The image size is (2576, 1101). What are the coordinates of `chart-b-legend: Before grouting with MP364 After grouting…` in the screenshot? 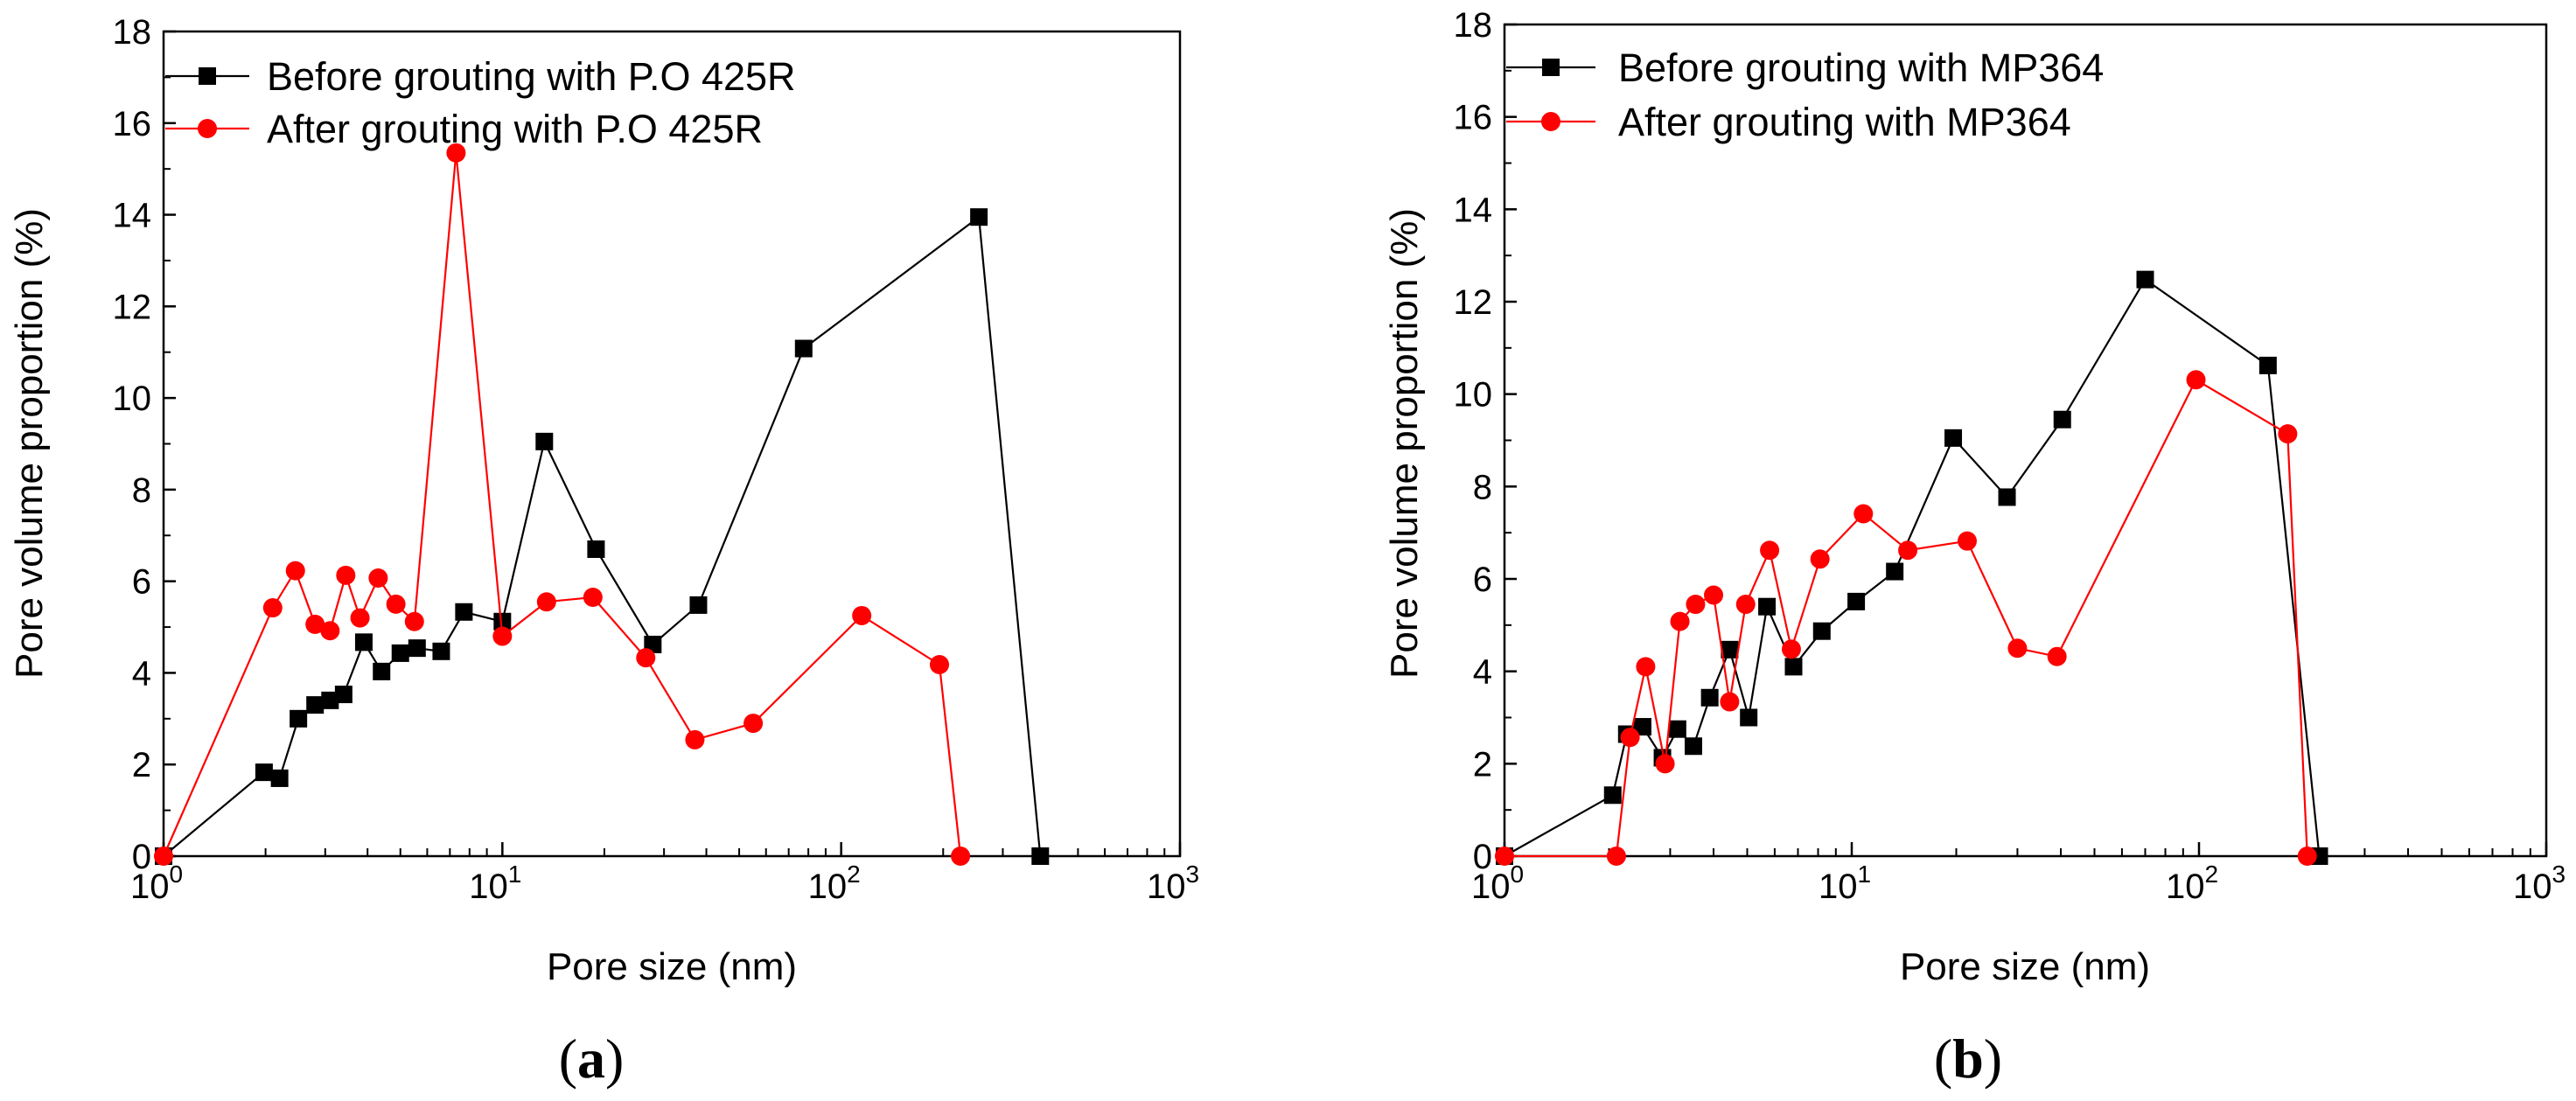 It's located at (1805, 94).